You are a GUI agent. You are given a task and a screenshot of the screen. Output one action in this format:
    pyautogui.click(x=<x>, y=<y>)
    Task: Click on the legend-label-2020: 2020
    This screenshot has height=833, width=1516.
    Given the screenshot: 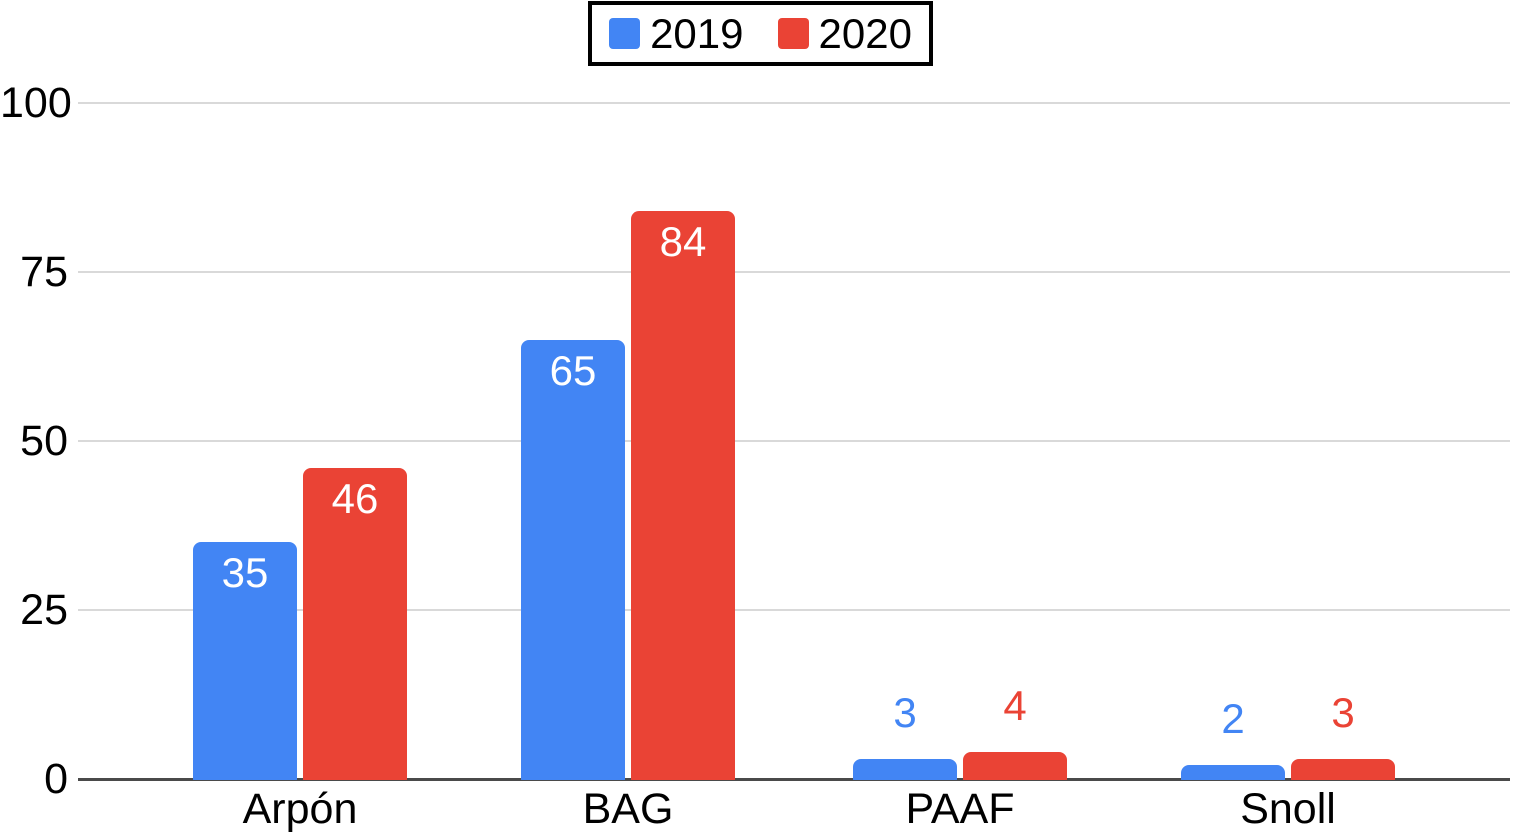 What is the action you would take?
    pyautogui.click(x=865, y=33)
    